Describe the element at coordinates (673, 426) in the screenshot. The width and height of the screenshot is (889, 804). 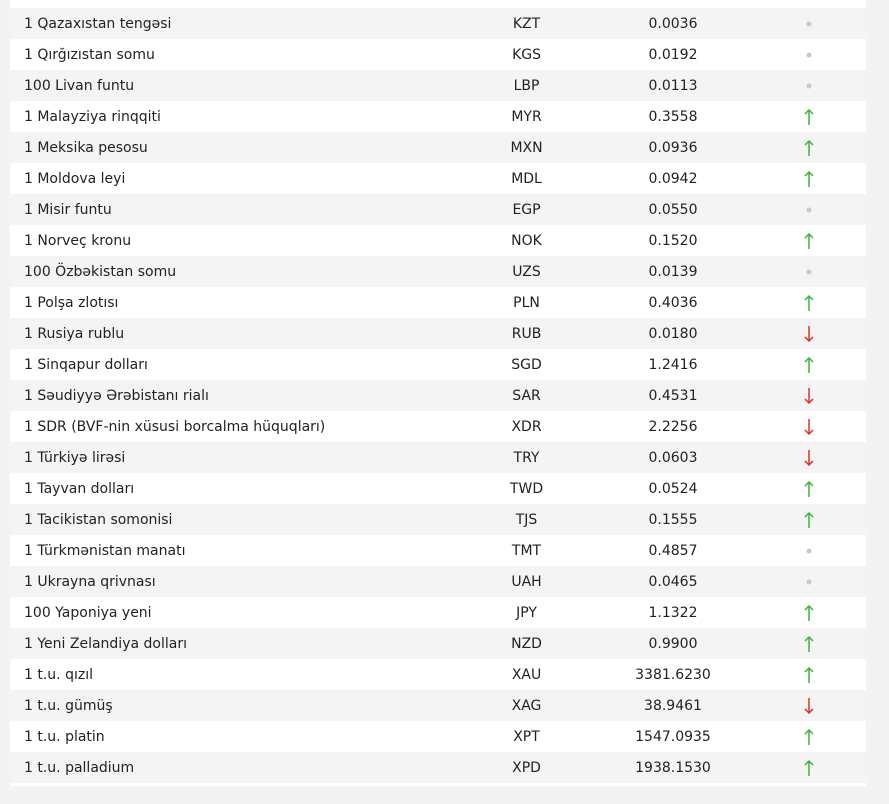
I see `rate: 2.2256` at that location.